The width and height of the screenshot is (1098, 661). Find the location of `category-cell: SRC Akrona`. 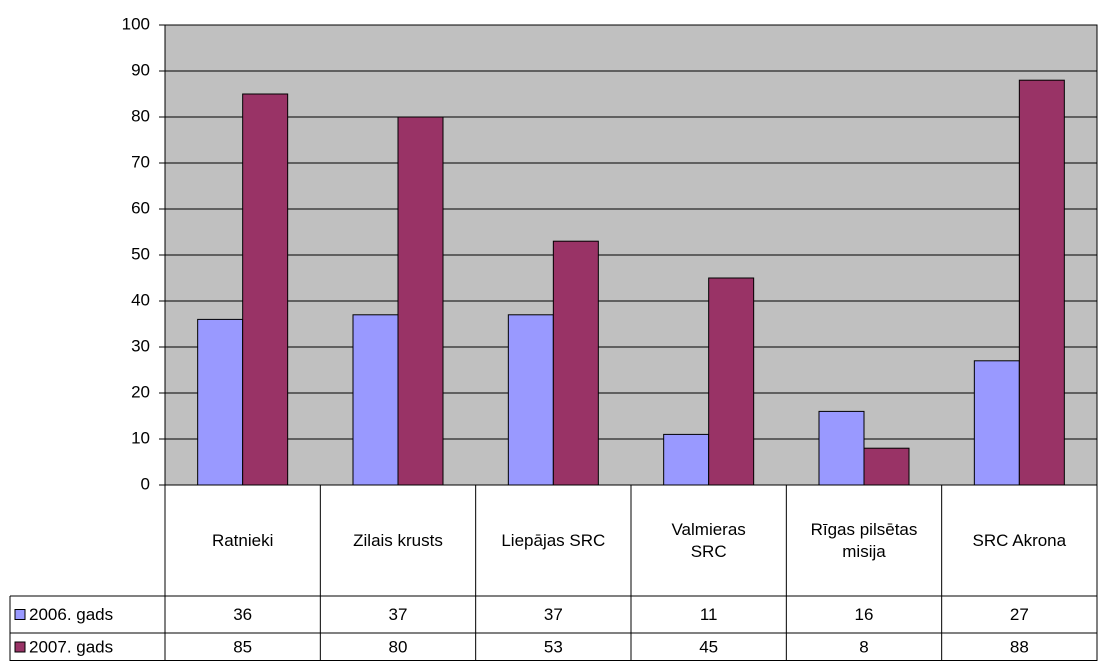

category-cell: SRC Akrona is located at coordinates (1019, 540).